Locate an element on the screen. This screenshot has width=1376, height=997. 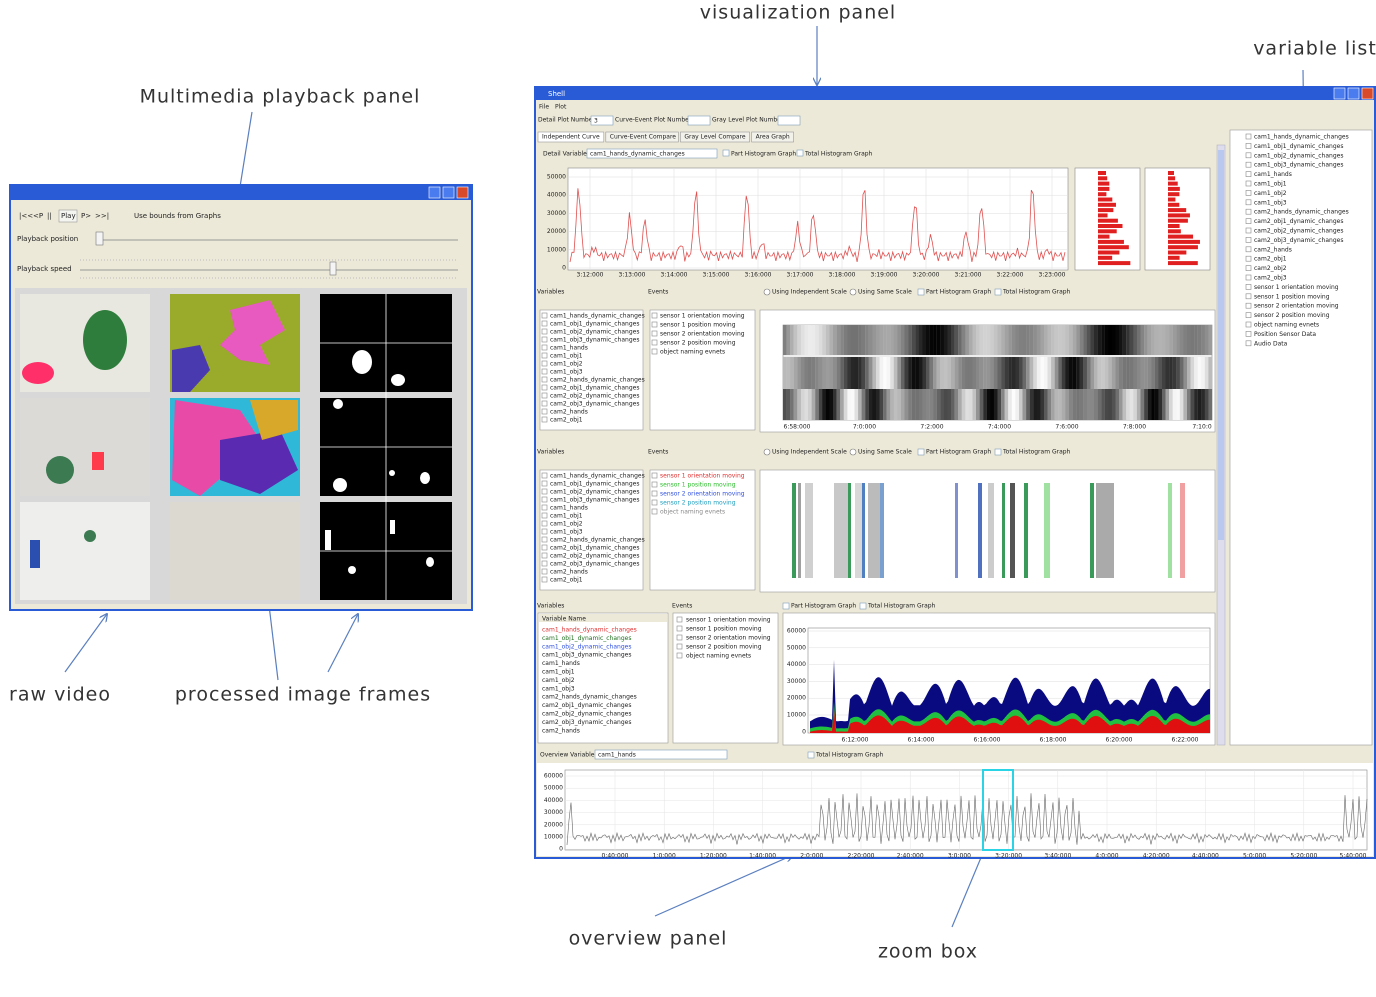
label: cam2_hands_dynamic_changes is located at coordinates (1301, 212).